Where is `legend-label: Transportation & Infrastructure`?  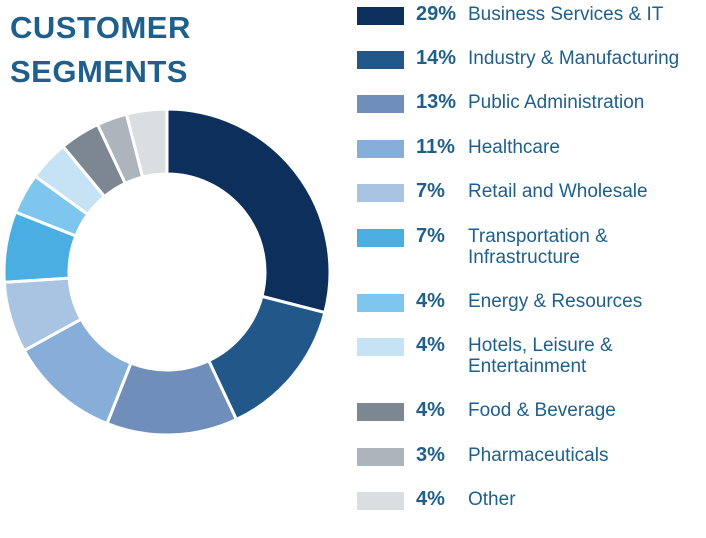 legend-label: Transportation & Infrastructure is located at coordinates (538, 247).